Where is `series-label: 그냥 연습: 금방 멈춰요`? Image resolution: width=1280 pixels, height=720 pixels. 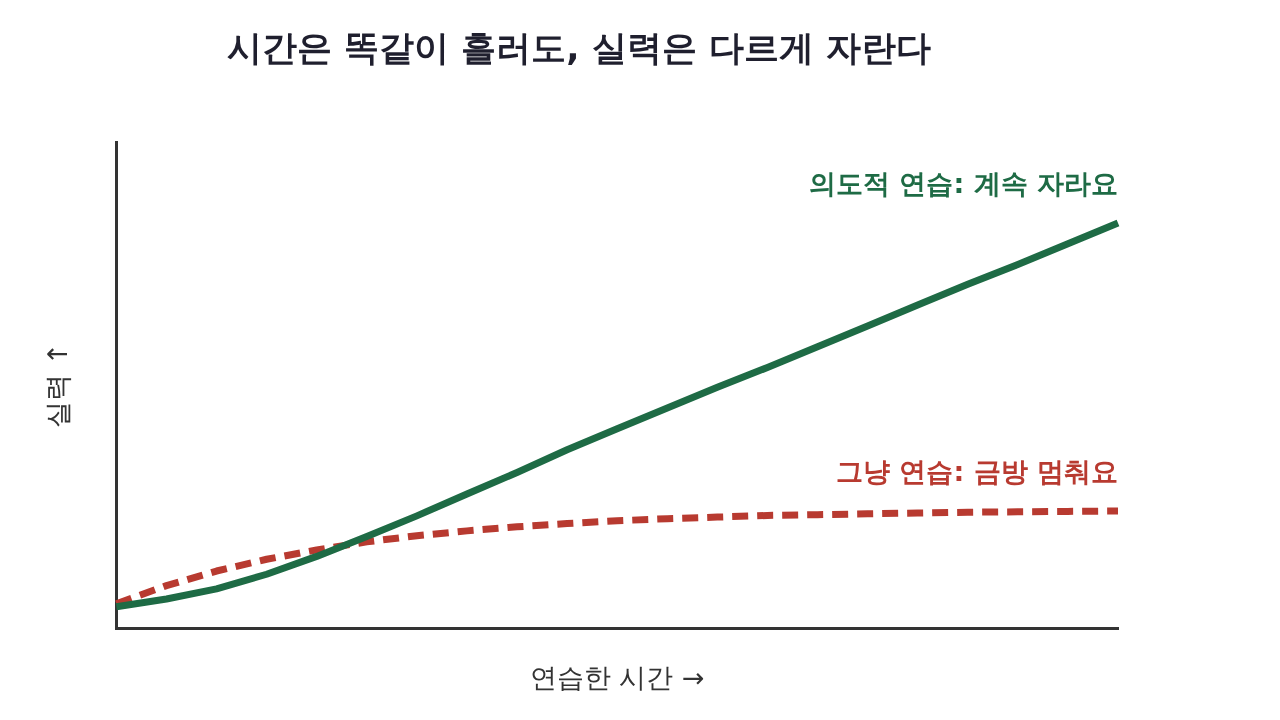 series-label: 그냥 연습: 금방 멈춰요 is located at coordinates (977, 472).